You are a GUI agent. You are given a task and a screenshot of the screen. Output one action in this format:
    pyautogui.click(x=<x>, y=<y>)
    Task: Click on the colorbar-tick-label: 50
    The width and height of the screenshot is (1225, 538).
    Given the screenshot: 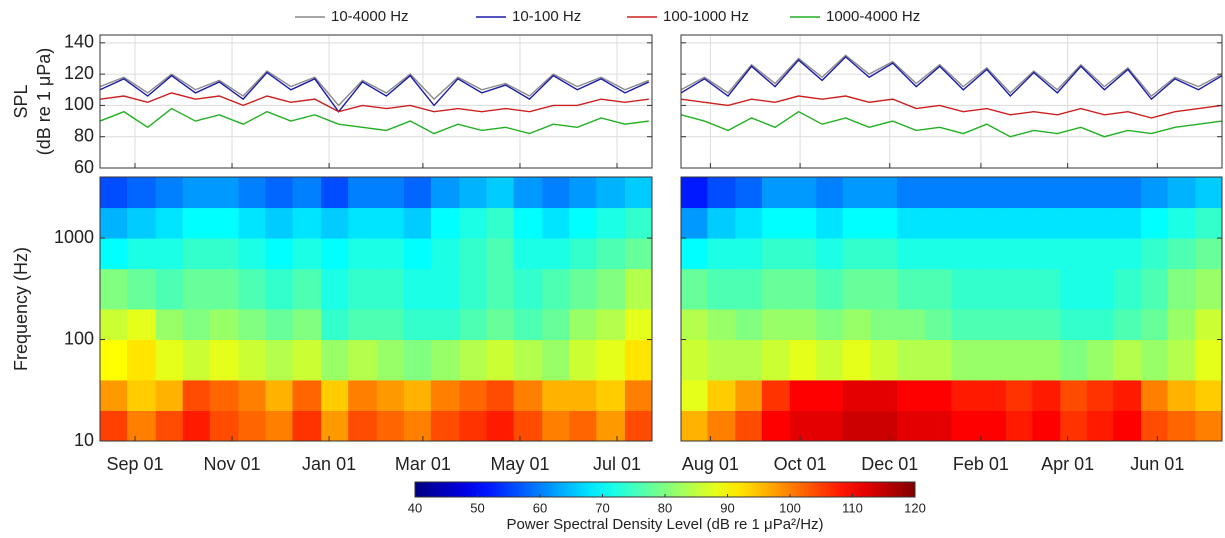 What is the action you would take?
    pyautogui.click(x=477, y=507)
    